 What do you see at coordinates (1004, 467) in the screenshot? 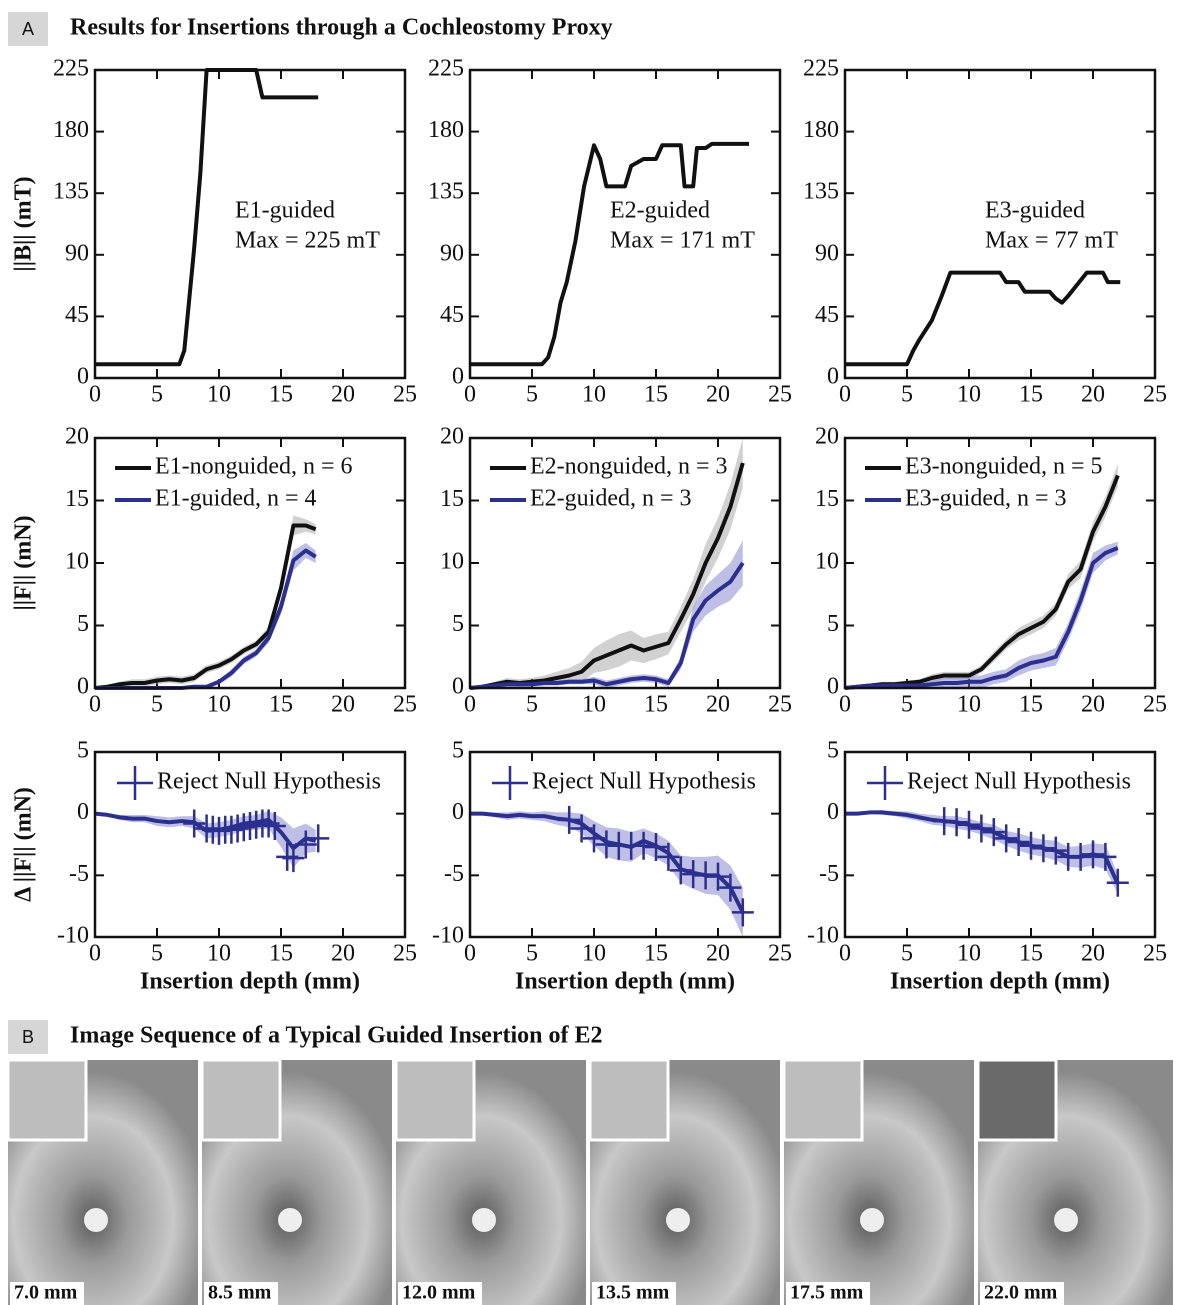
I see `legend-label: E3-nonguided, n = 5` at bounding box center [1004, 467].